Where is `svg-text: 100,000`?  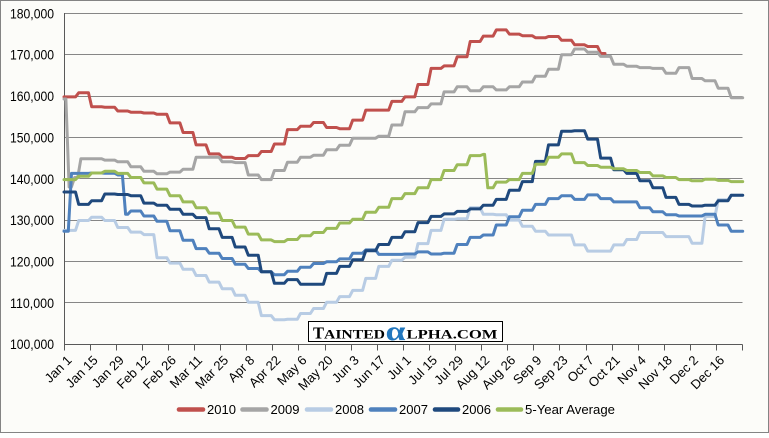
svg-text: 100,000 is located at coordinates (32, 344).